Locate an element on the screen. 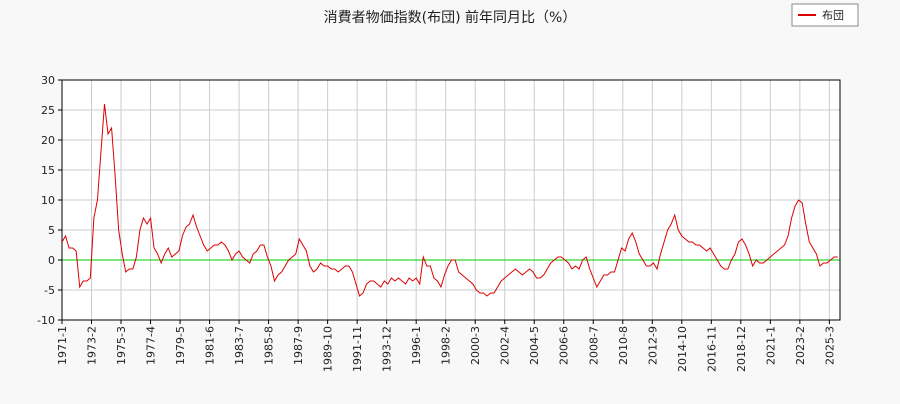 The height and width of the screenshot is (404, 900). x-tick-label: 2000-3 is located at coordinates (475, 345).